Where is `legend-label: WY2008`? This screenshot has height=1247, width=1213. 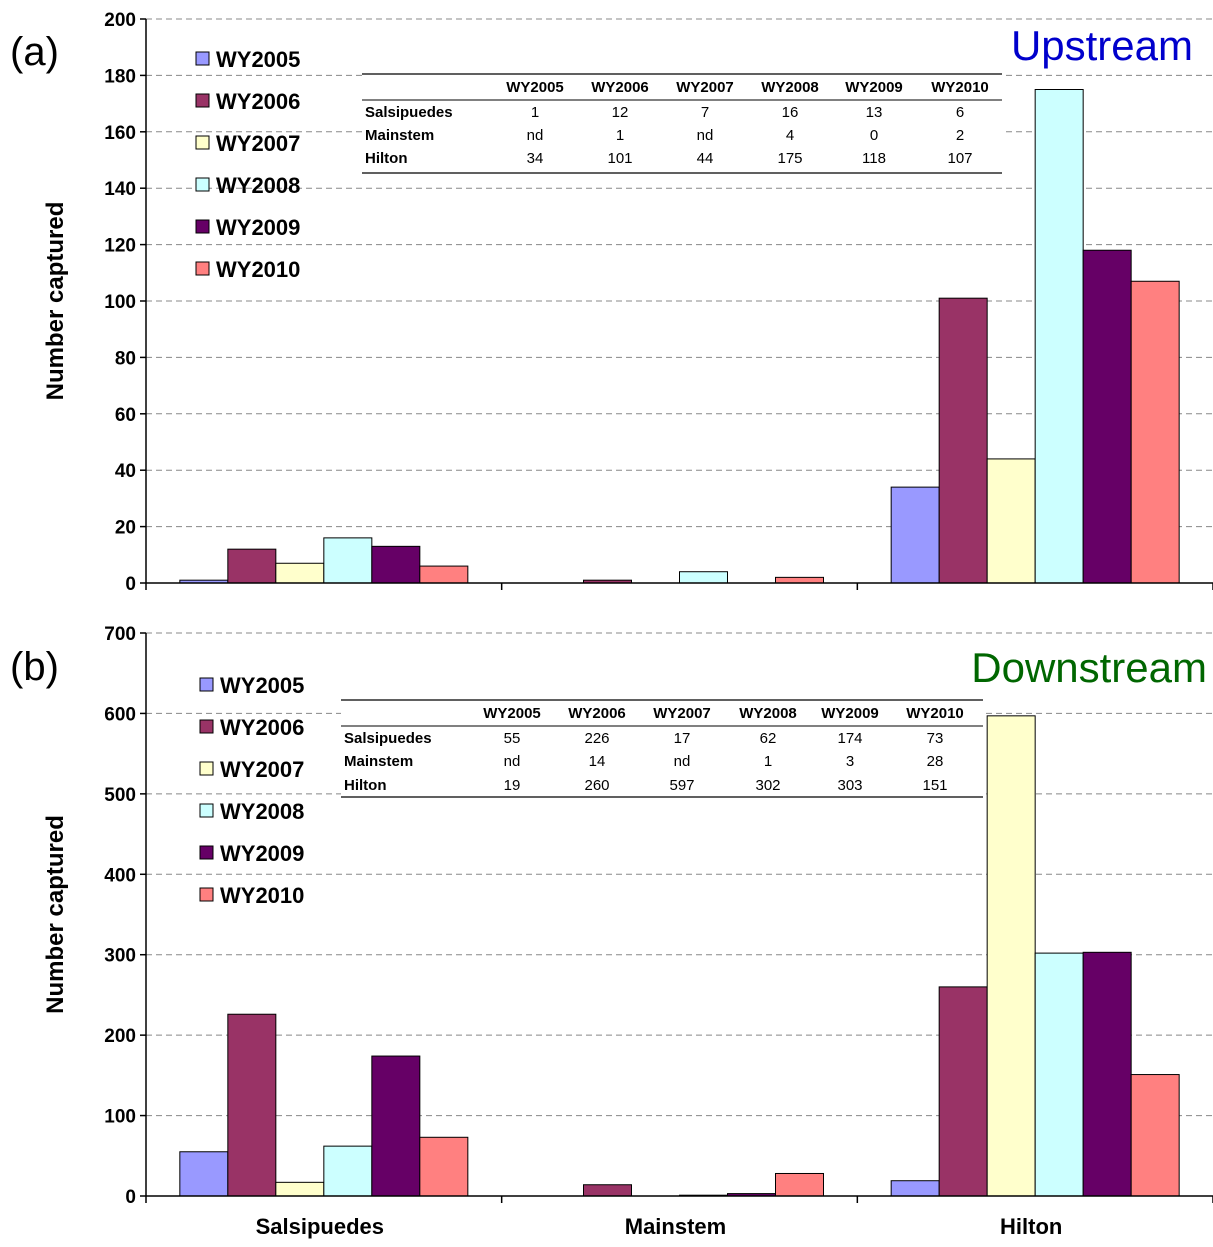
legend-label: WY2008 is located at coordinates (262, 811).